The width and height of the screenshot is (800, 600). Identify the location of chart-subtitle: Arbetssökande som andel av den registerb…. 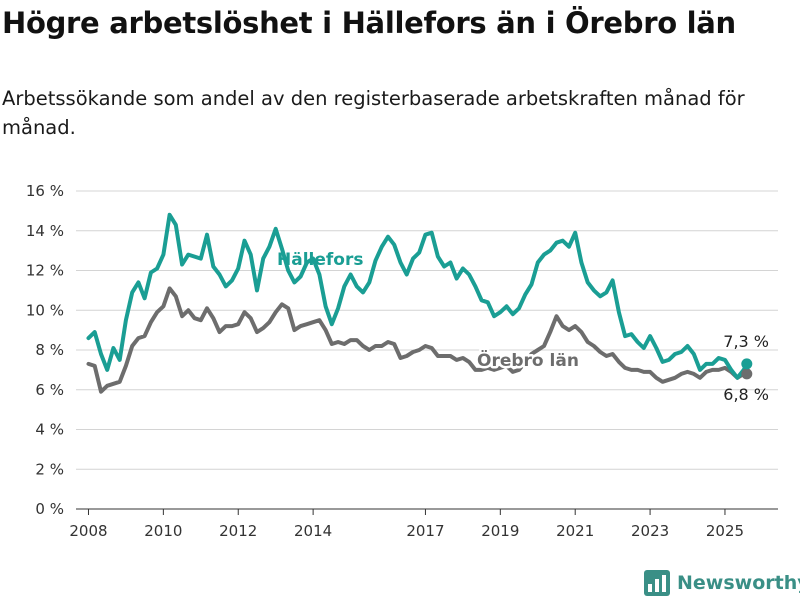
(373, 113).